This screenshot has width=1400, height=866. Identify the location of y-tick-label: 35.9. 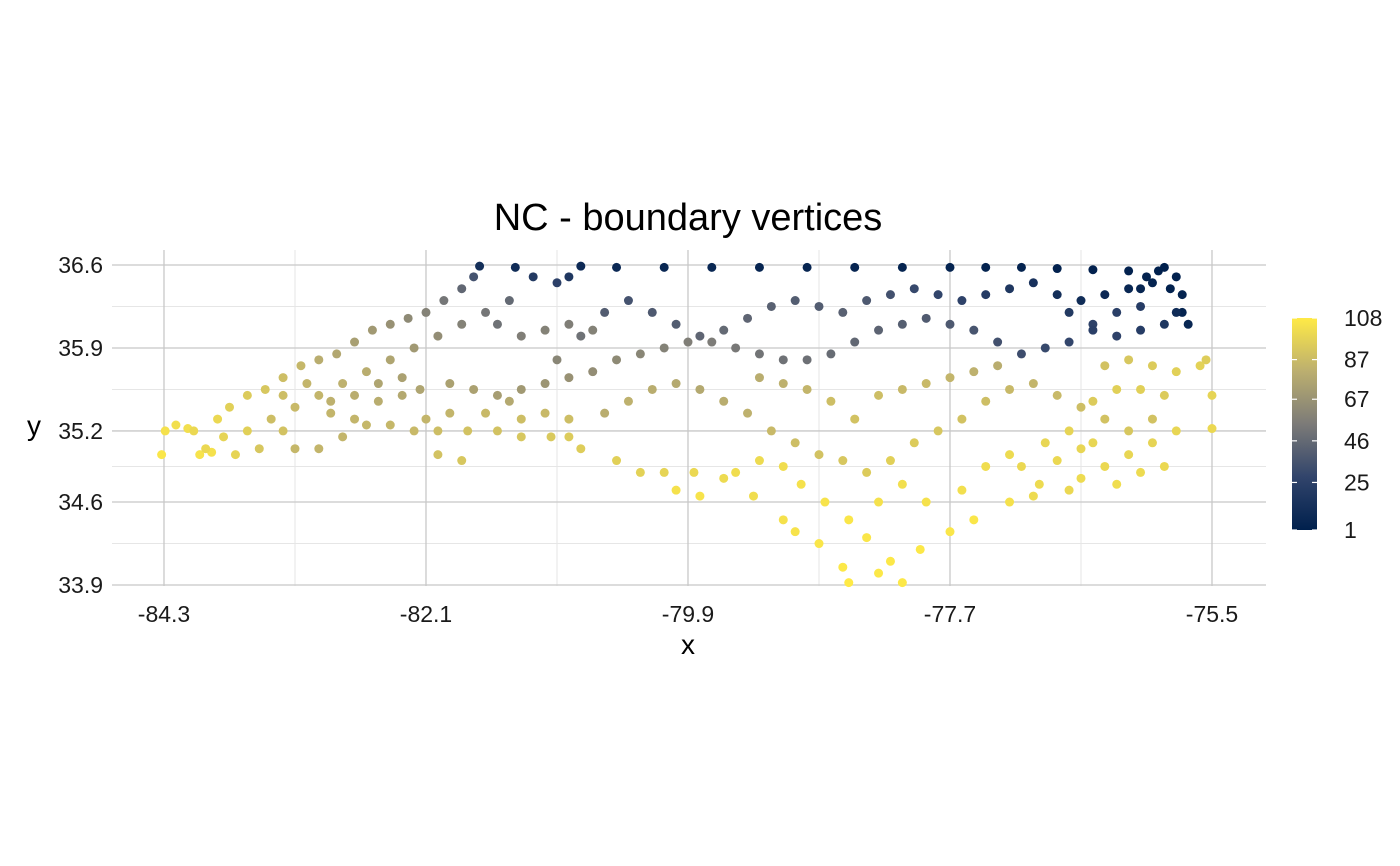
(80, 348).